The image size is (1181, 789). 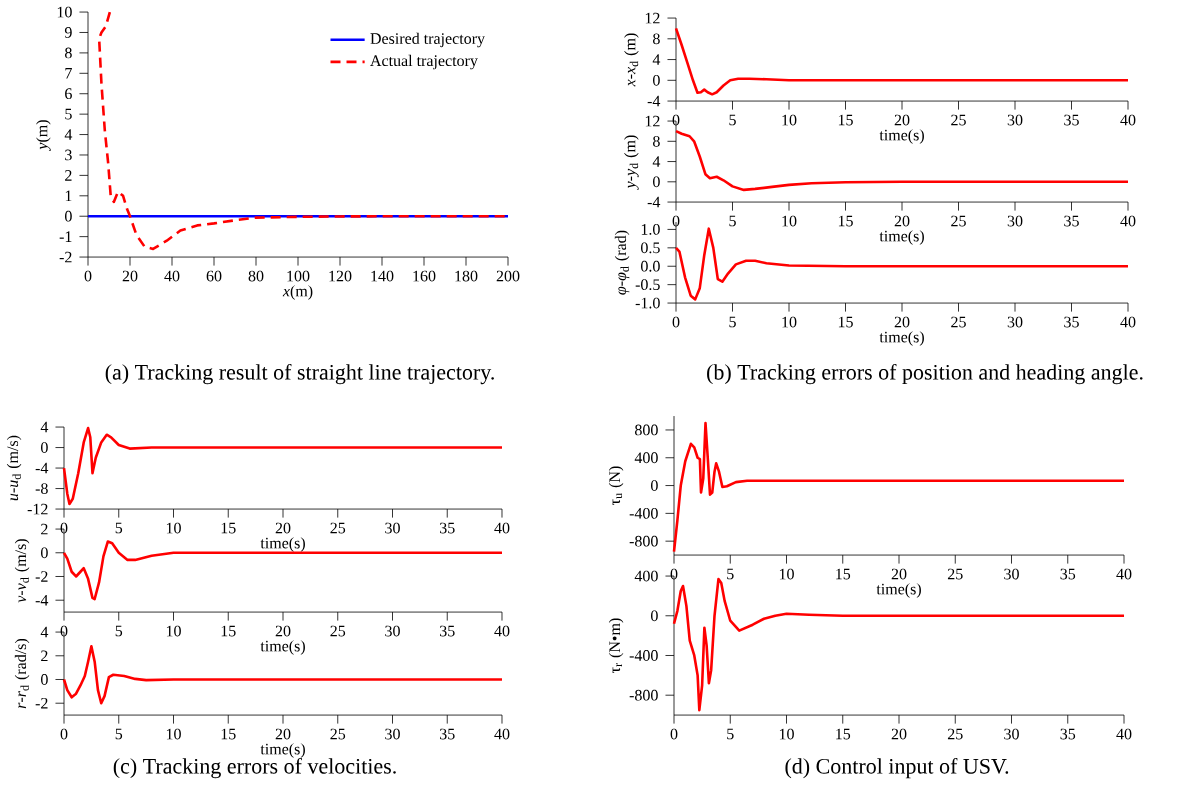 I want to click on y-axis-title: y(m), so click(x=43, y=135).